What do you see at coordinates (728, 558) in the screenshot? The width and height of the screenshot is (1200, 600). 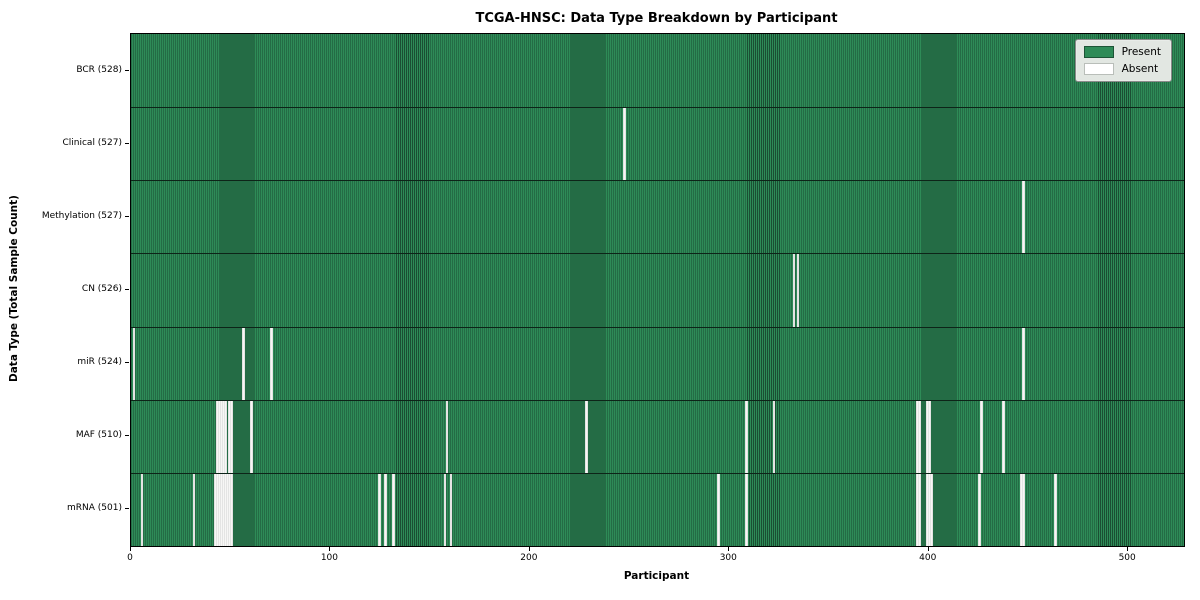 I see `x-tick-label-300: 300` at bounding box center [728, 558].